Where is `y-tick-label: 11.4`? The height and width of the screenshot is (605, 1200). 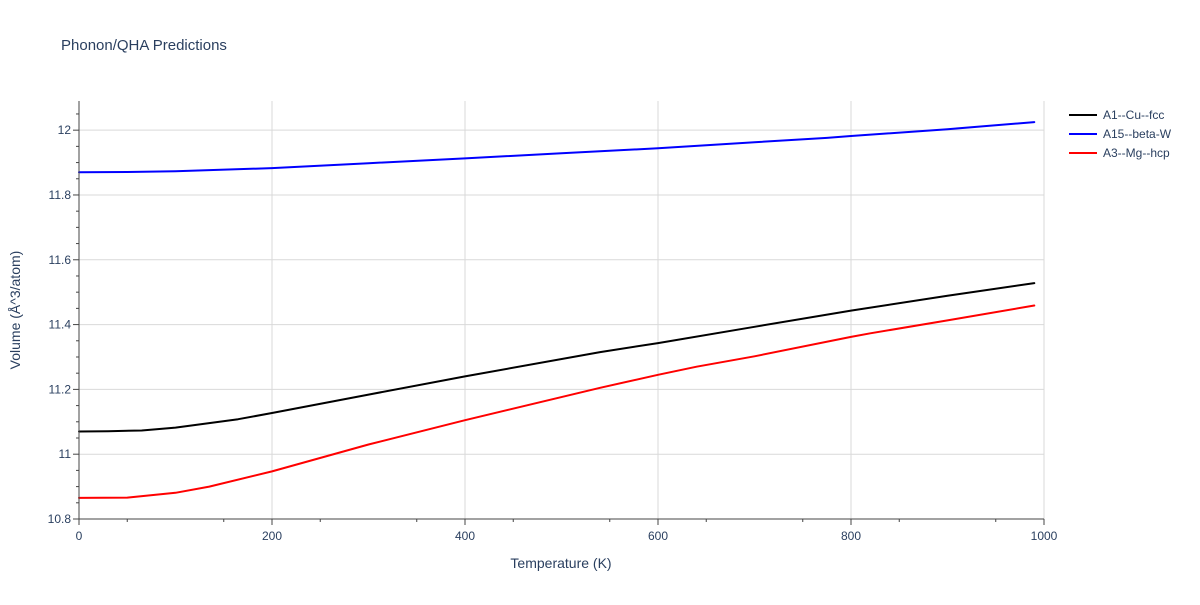
y-tick-label: 11.4 is located at coordinates (60, 325).